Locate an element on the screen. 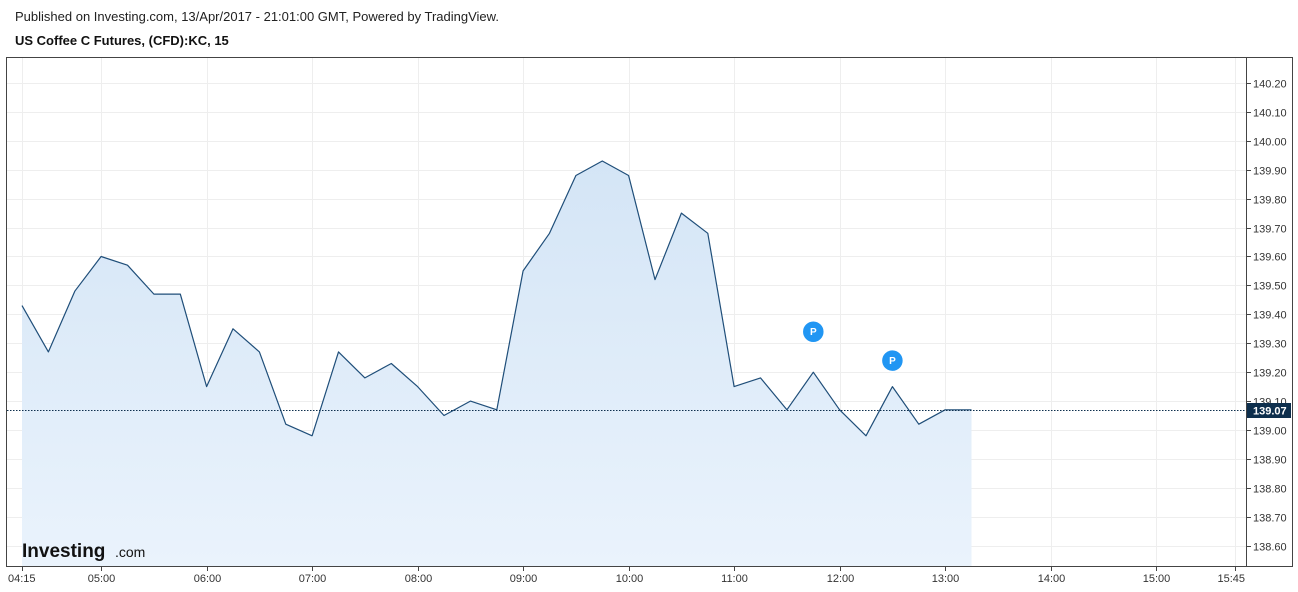 The width and height of the screenshot is (1298, 592). y-tick-label: 139.90 is located at coordinates (1270, 172).